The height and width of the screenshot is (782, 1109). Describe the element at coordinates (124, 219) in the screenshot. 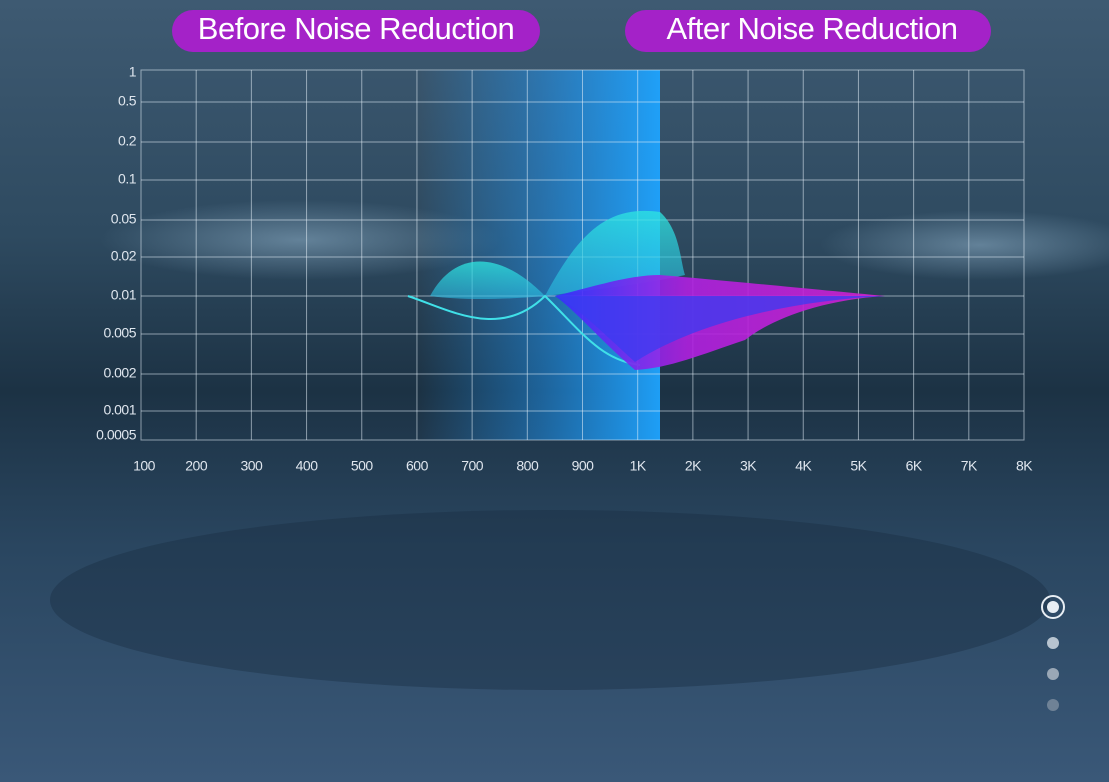

I see `y-tick-label: 0.05` at that location.